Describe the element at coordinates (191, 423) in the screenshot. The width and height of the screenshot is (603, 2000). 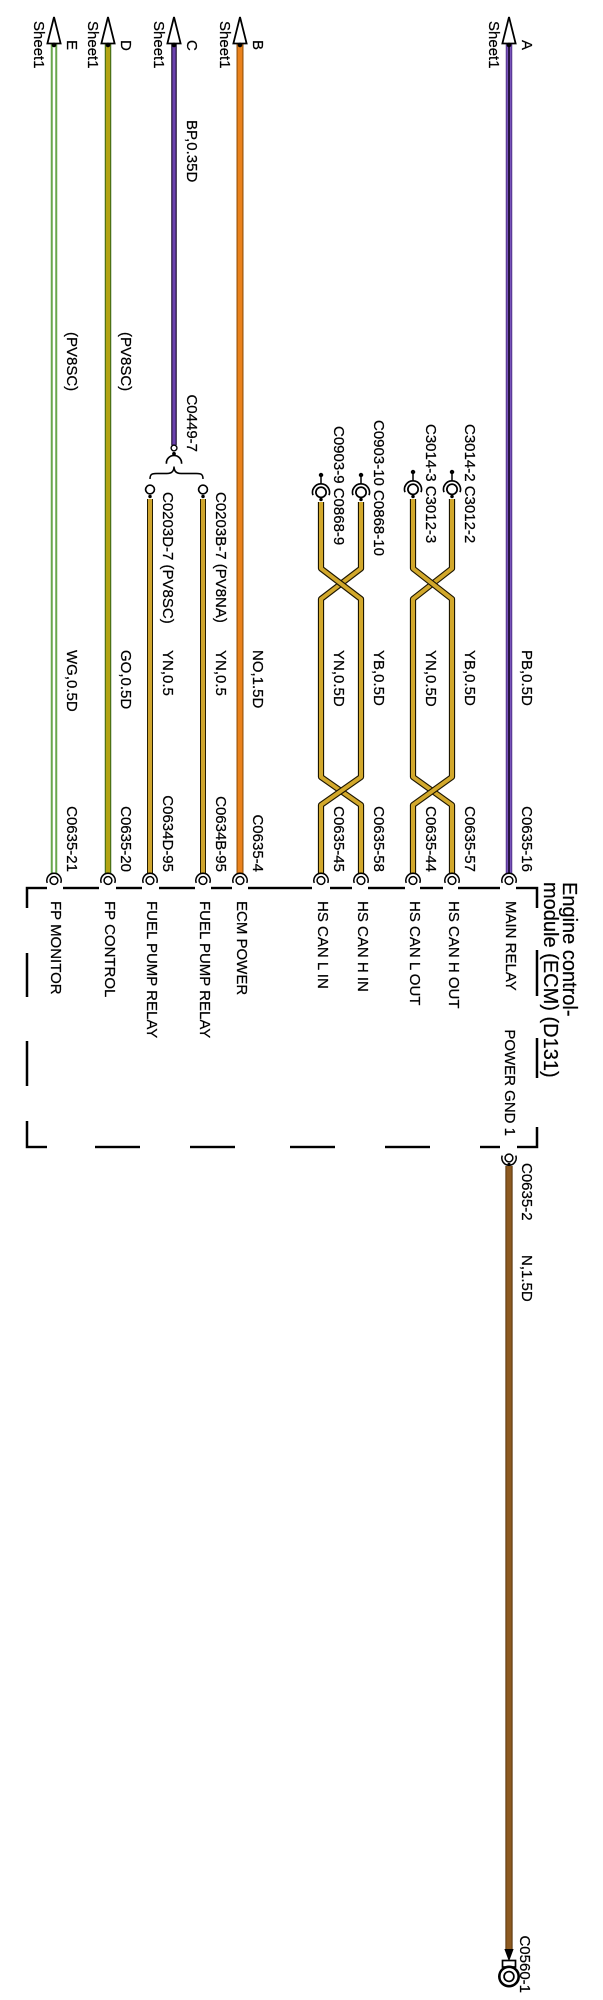
I see `svg-text: C0449-7` at that location.